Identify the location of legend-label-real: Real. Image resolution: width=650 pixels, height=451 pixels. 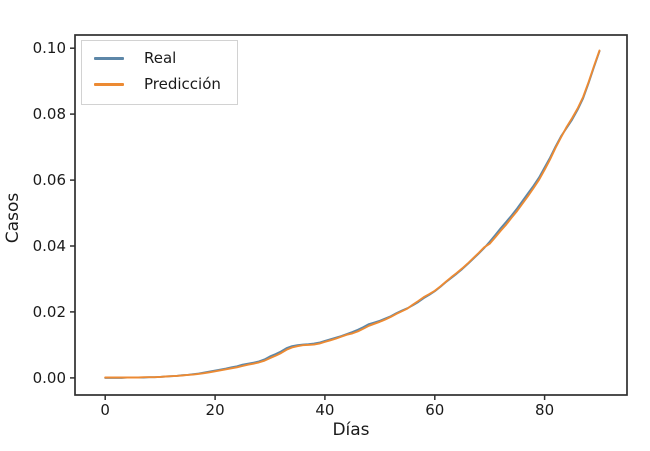
(160, 58).